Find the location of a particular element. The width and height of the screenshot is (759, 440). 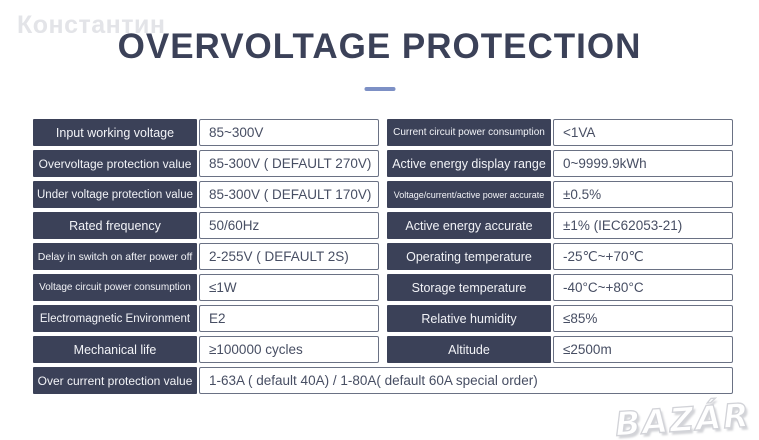

spec-label-text: Voltage circuit power consumption is located at coordinates (115, 287).